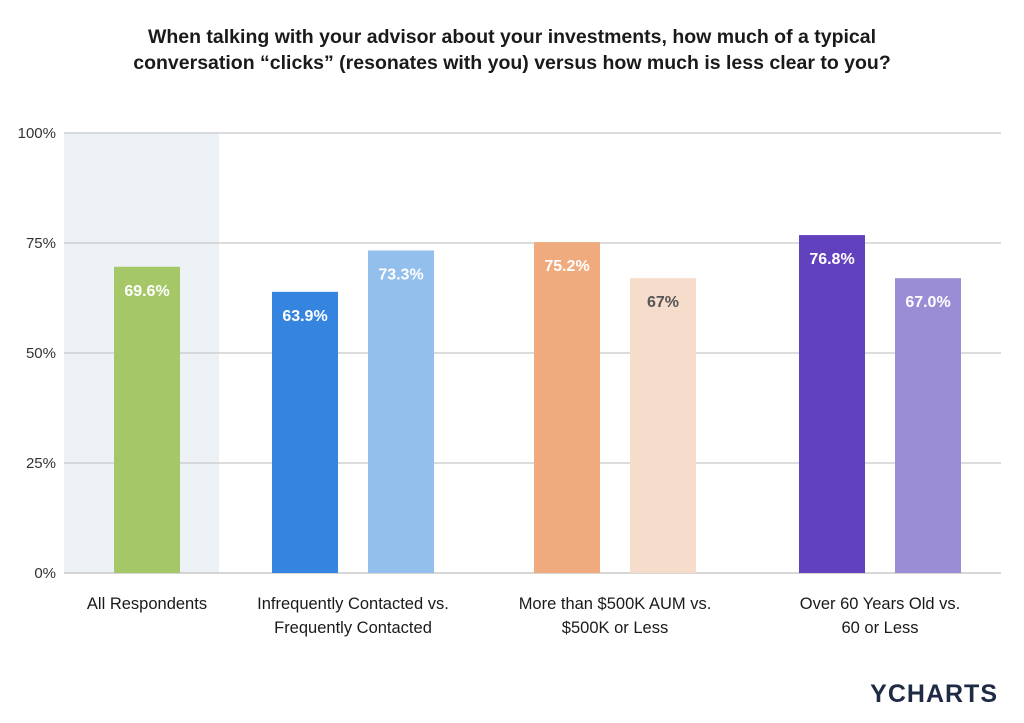 The image size is (1024, 723). What do you see at coordinates (831, 259) in the screenshot?
I see `bar-value-label: 76.8%` at bounding box center [831, 259].